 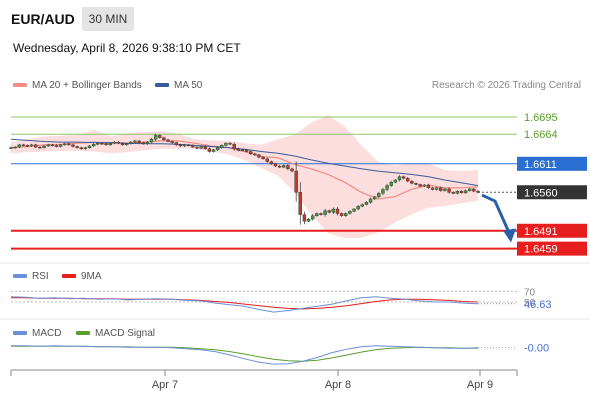 I want to click on rsi-level-label: 50, so click(x=530, y=303).